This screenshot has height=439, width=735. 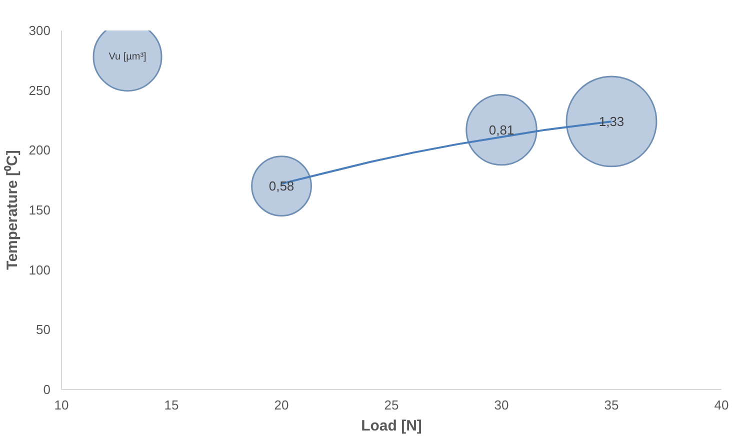 What do you see at coordinates (39, 150) in the screenshot?
I see `y-tick-label: 200` at bounding box center [39, 150].